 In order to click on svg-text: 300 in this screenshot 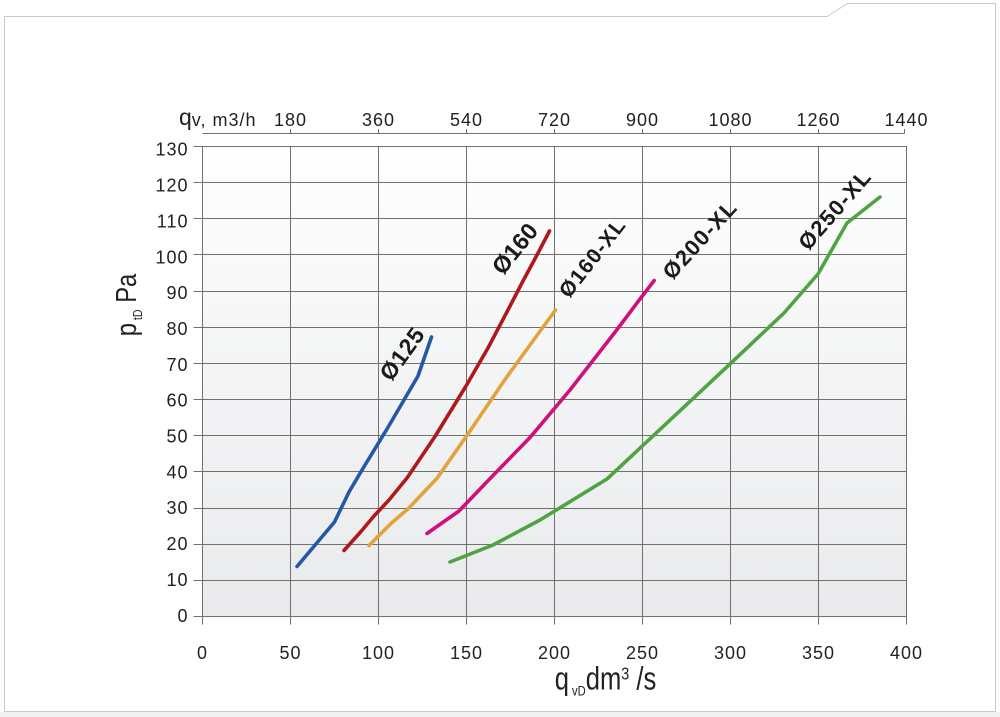, I will do `click(730, 653)`.